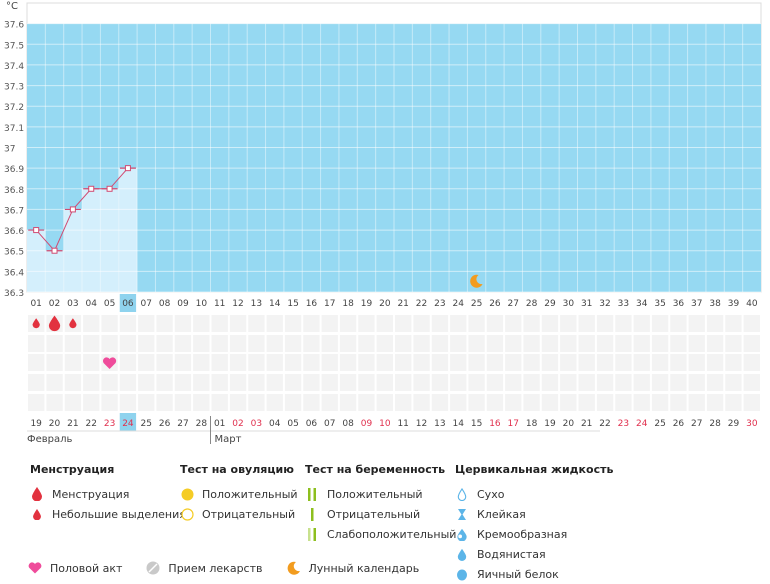 This screenshot has width=770, height=584. What do you see at coordinates (364, 568) in the screenshot?
I see `legend-label: Лунный календарь` at bounding box center [364, 568].